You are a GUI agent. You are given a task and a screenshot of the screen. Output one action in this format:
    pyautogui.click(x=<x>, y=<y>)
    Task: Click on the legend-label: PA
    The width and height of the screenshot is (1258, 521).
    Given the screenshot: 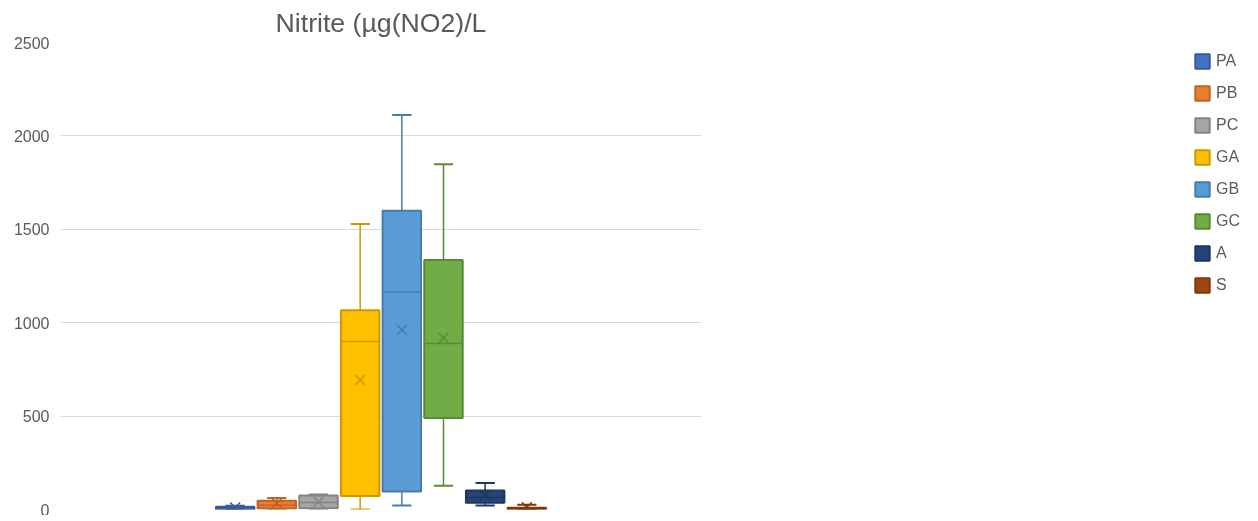 What is the action you would take?
    pyautogui.click(x=1226, y=61)
    